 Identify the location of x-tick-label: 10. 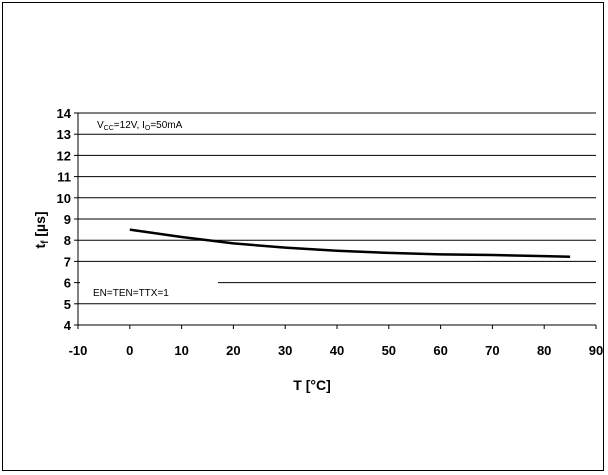
(181, 350).